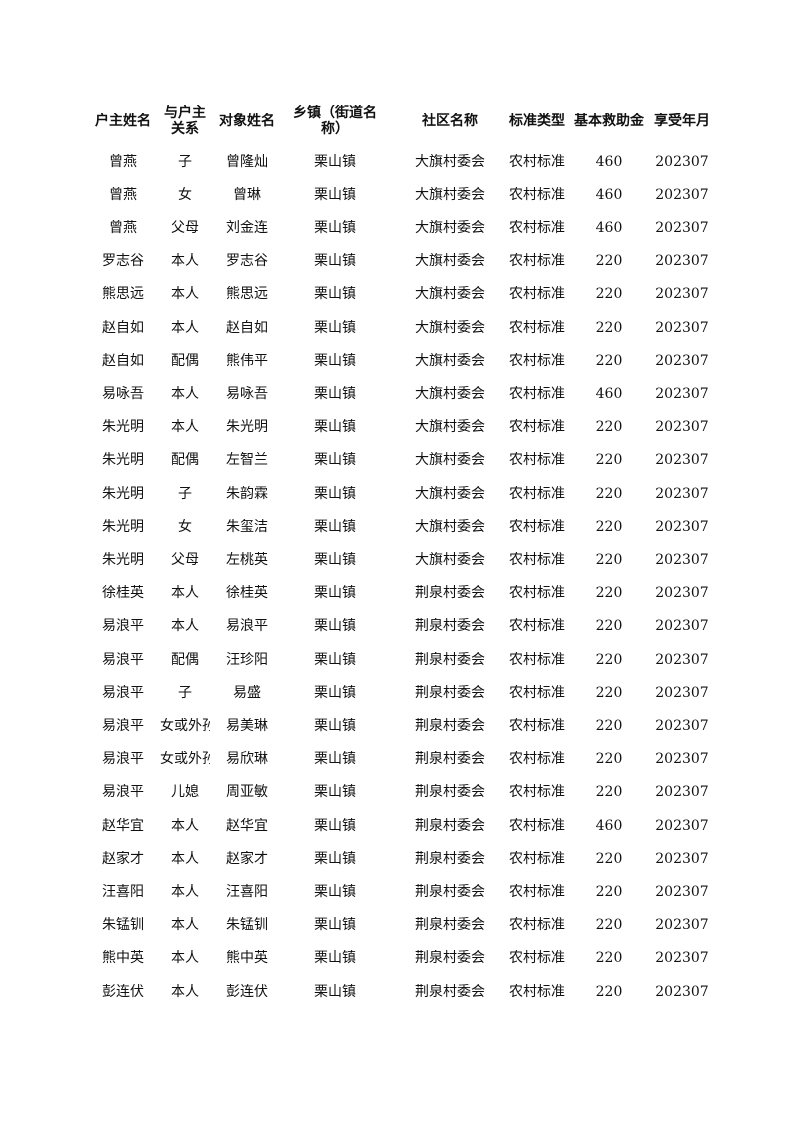 The width and height of the screenshot is (793, 1122). I want to click on member-name: 朱锰钏, so click(247, 925).